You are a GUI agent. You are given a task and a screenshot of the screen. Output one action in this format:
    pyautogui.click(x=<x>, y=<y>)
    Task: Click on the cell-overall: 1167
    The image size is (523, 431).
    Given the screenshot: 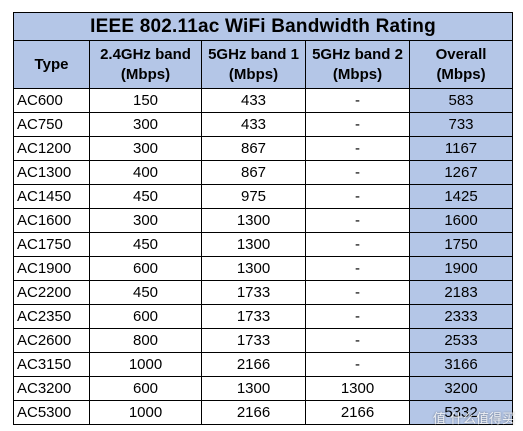 What is the action you would take?
    pyautogui.click(x=461, y=148)
    